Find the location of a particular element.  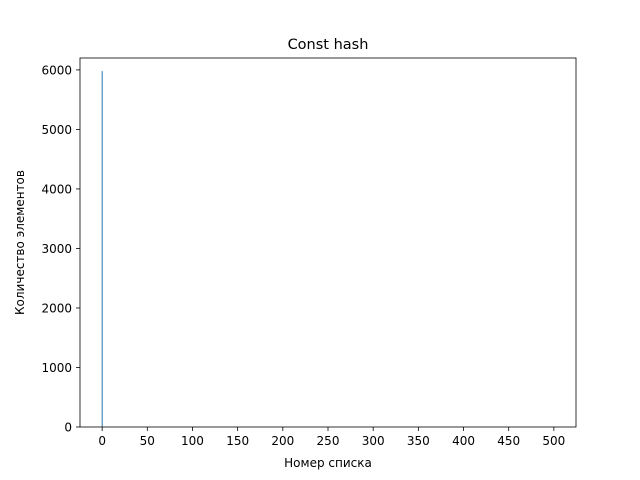

bars-layer is located at coordinates (102, 249).